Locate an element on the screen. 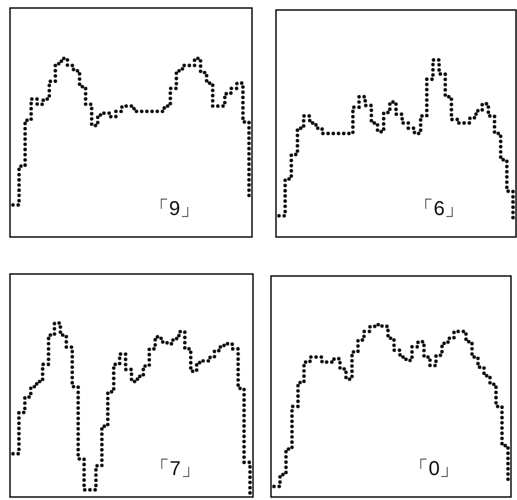  annotation: 「9」 is located at coordinates (174, 209).